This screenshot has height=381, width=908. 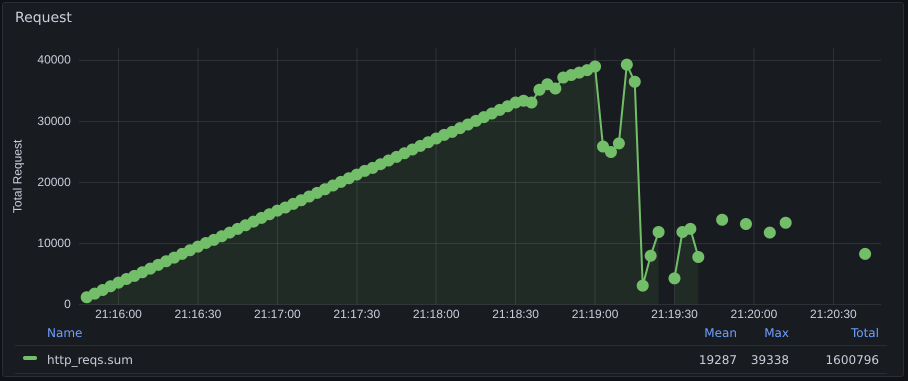 I want to click on x-tick-label: 21:20:30, so click(x=834, y=314).